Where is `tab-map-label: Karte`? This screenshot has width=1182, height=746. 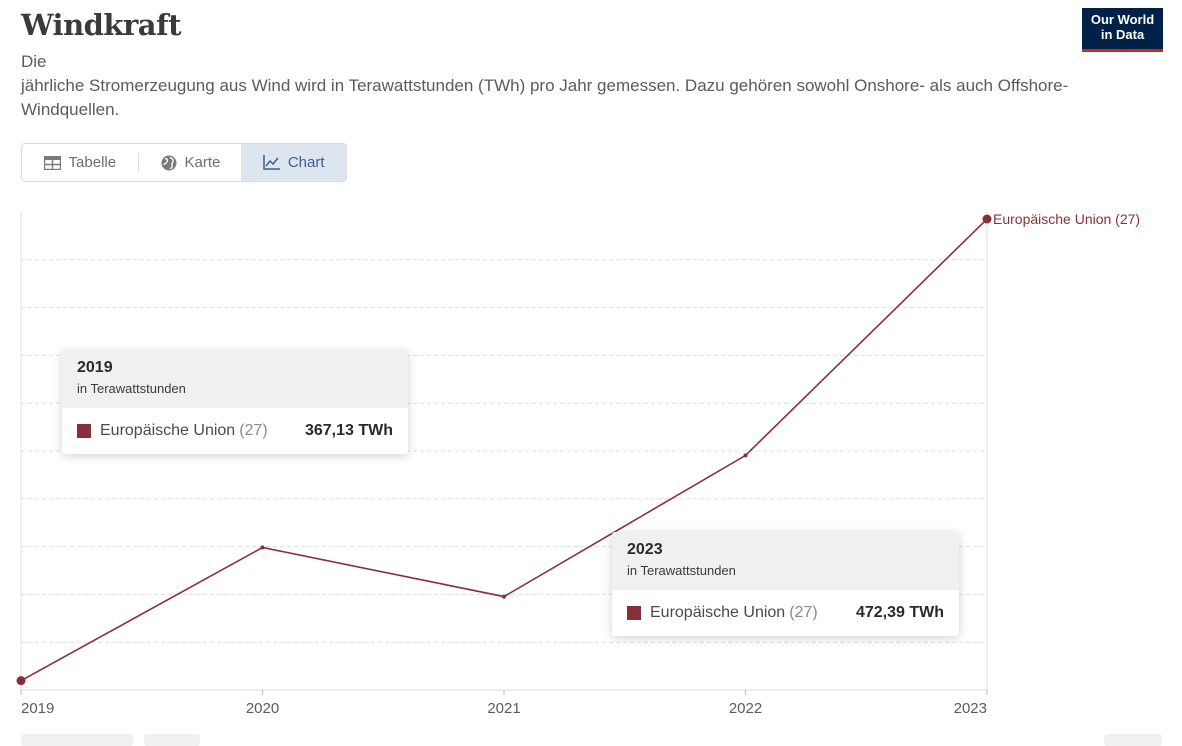
tab-map-label: Karte is located at coordinates (202, 162).